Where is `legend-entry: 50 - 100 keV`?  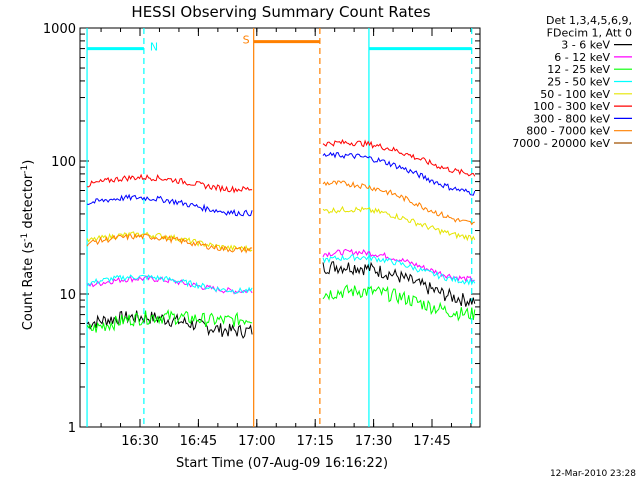 legend-entry: 50 - 100 keV is located at coordinates (575, 94).